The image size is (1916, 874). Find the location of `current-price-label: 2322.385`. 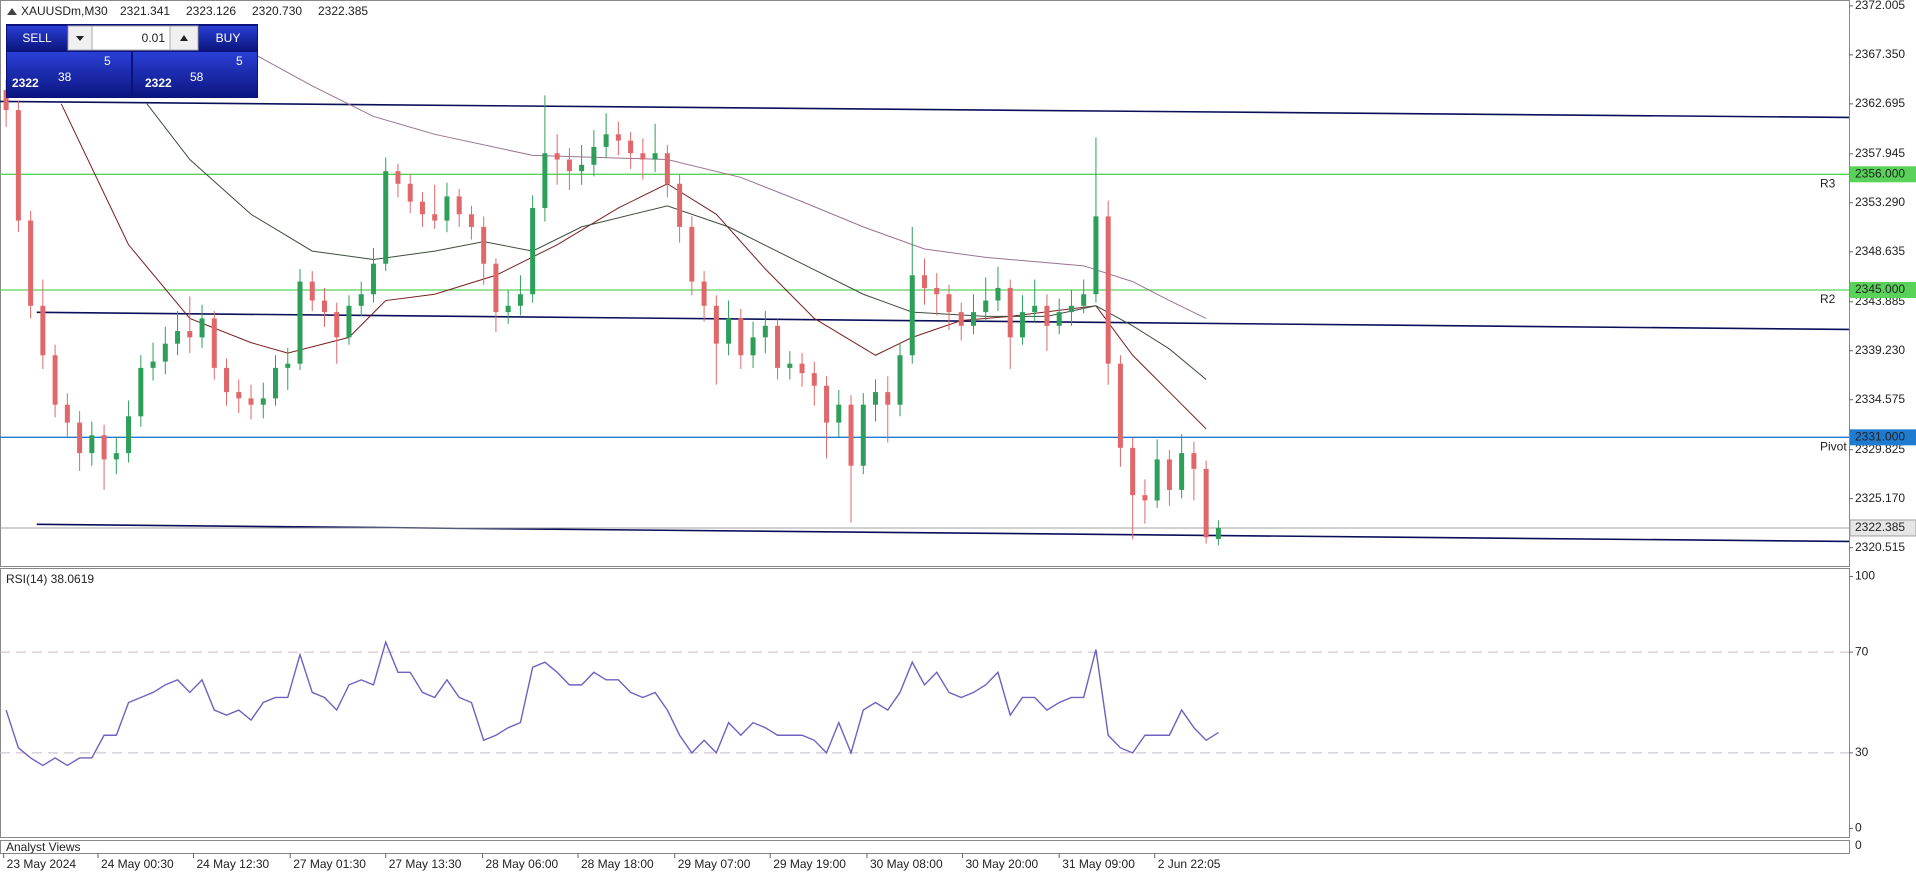

current-price-label: 2322.385 is located at coordinates (1880, 527).